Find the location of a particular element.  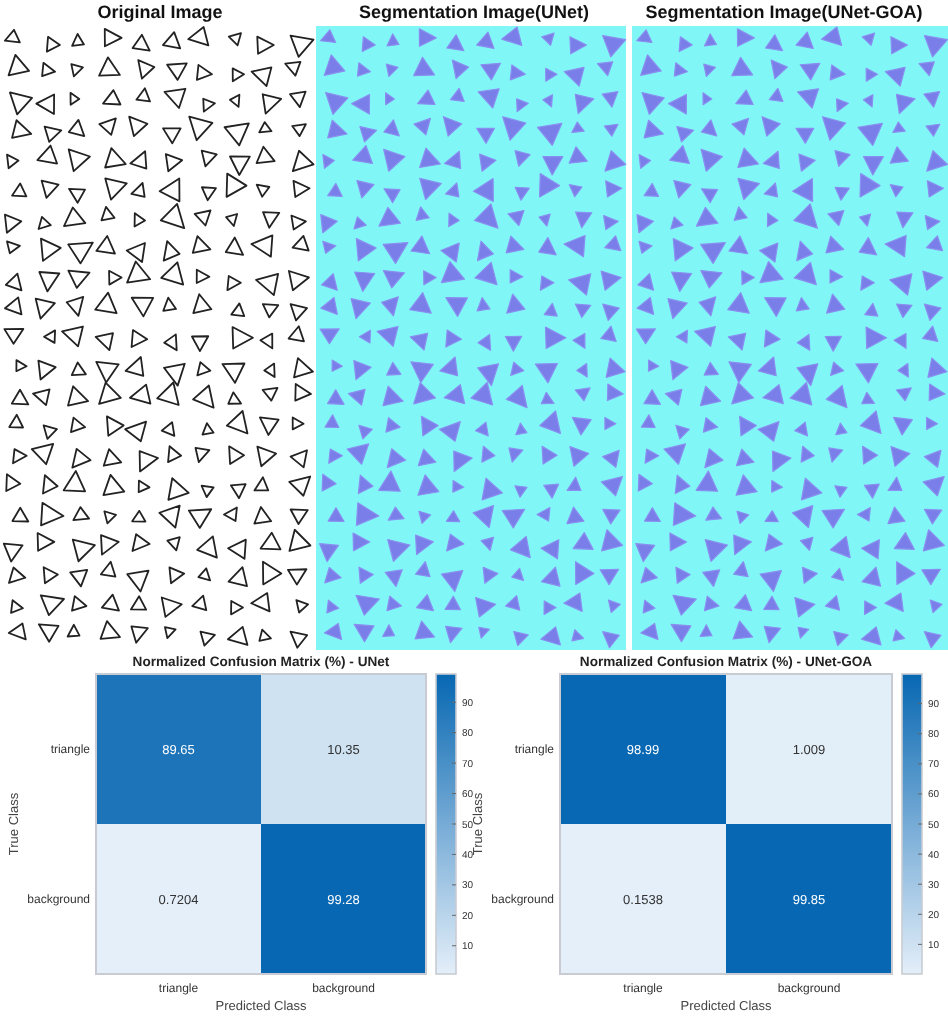

text: Original Image is located at coordinates (160, 12).